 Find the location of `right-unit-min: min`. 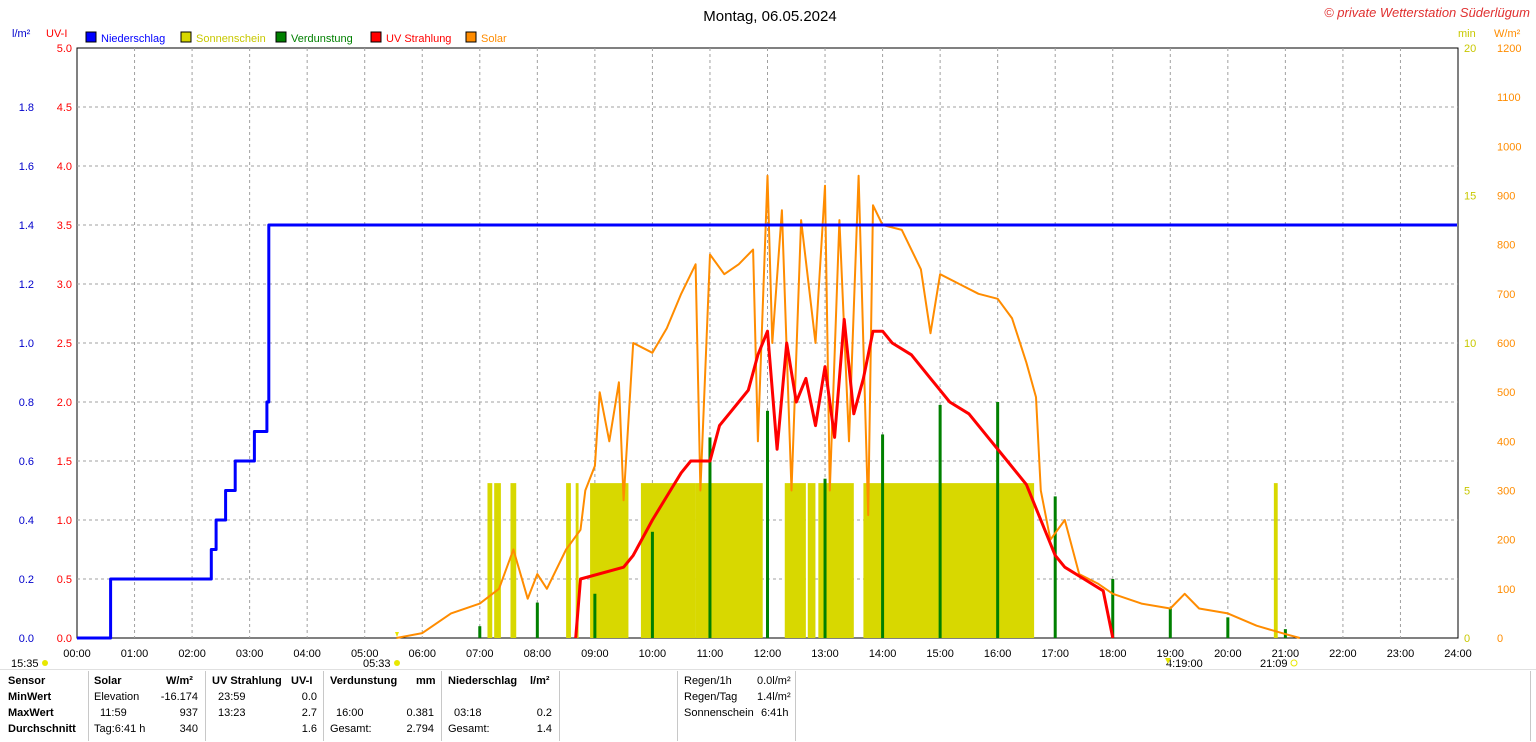

right-unit-min: min is located at coordinates (1467, 34).